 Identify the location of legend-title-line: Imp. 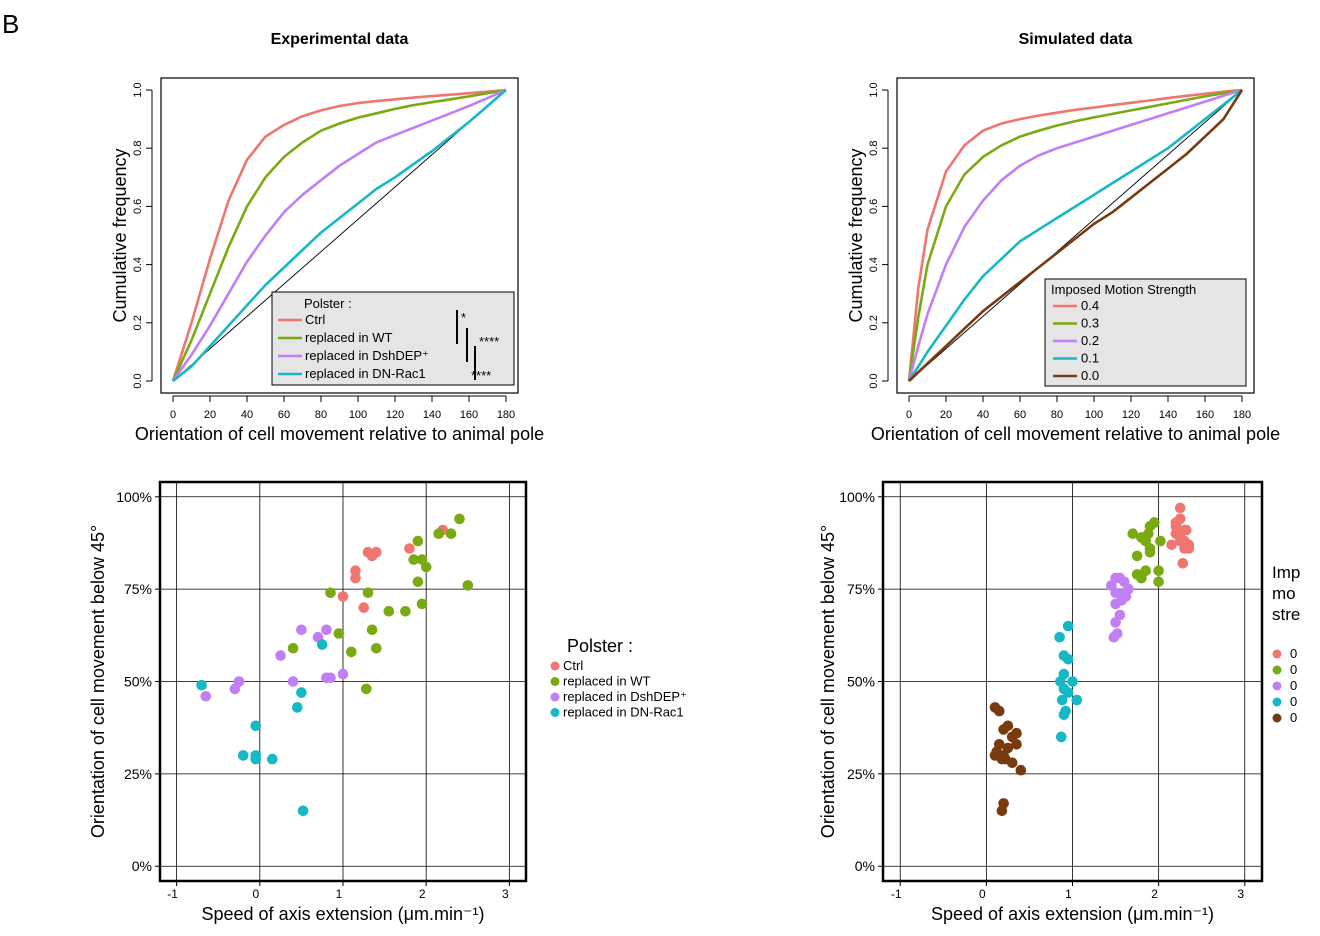
(1286, 572).